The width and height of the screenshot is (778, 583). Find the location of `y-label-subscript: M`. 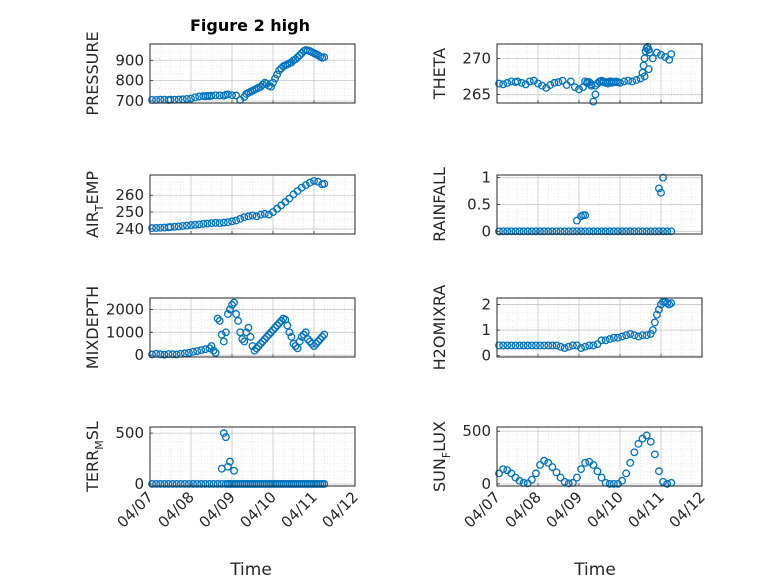

y-label-subscript: M is located at coordinates (99, 445).